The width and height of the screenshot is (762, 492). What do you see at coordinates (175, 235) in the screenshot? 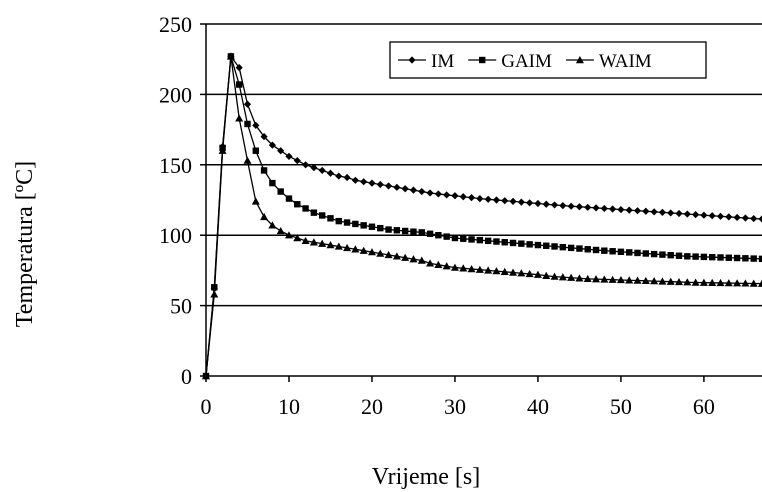
I see `y-tick-label: 100` at bounding box center [175, 235].